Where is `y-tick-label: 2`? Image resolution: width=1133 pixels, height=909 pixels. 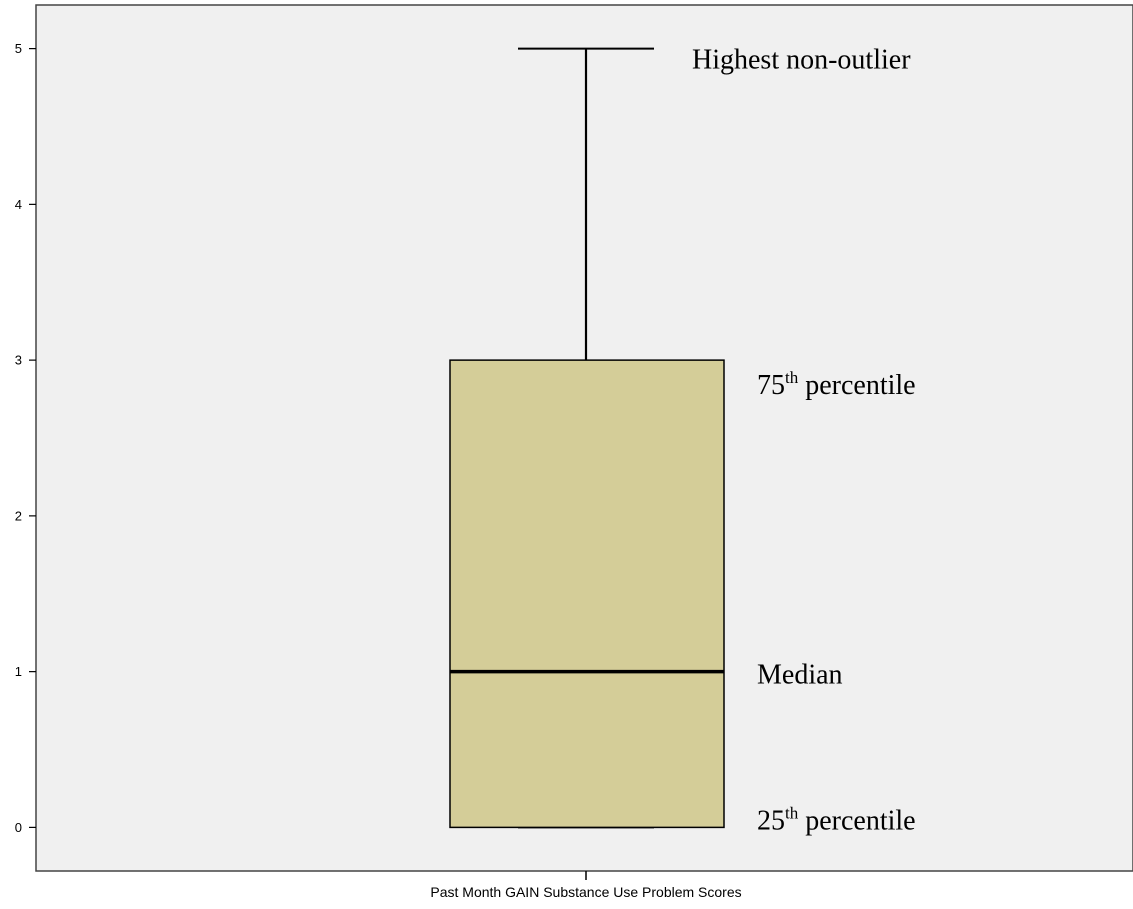
y-tick-label: 2 is located at coordinates (18, 515).